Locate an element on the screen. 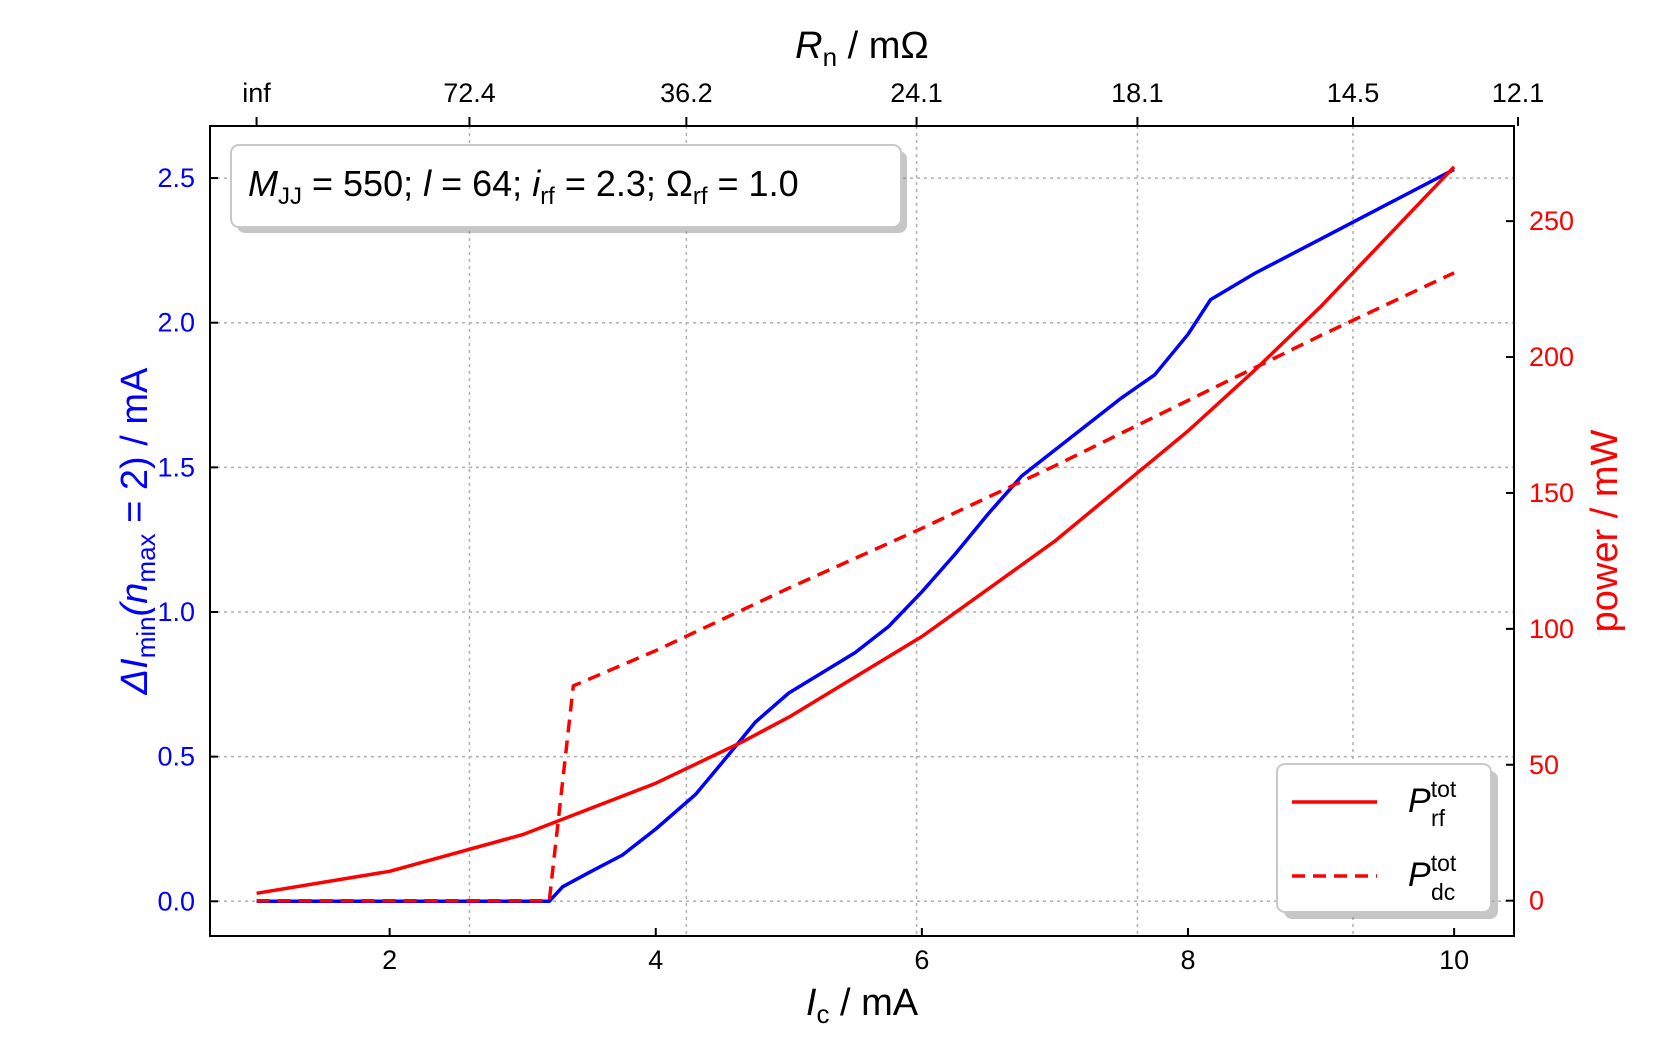  legend-label-p-dc: Ptot dc is located at coordinates (1432, 877).